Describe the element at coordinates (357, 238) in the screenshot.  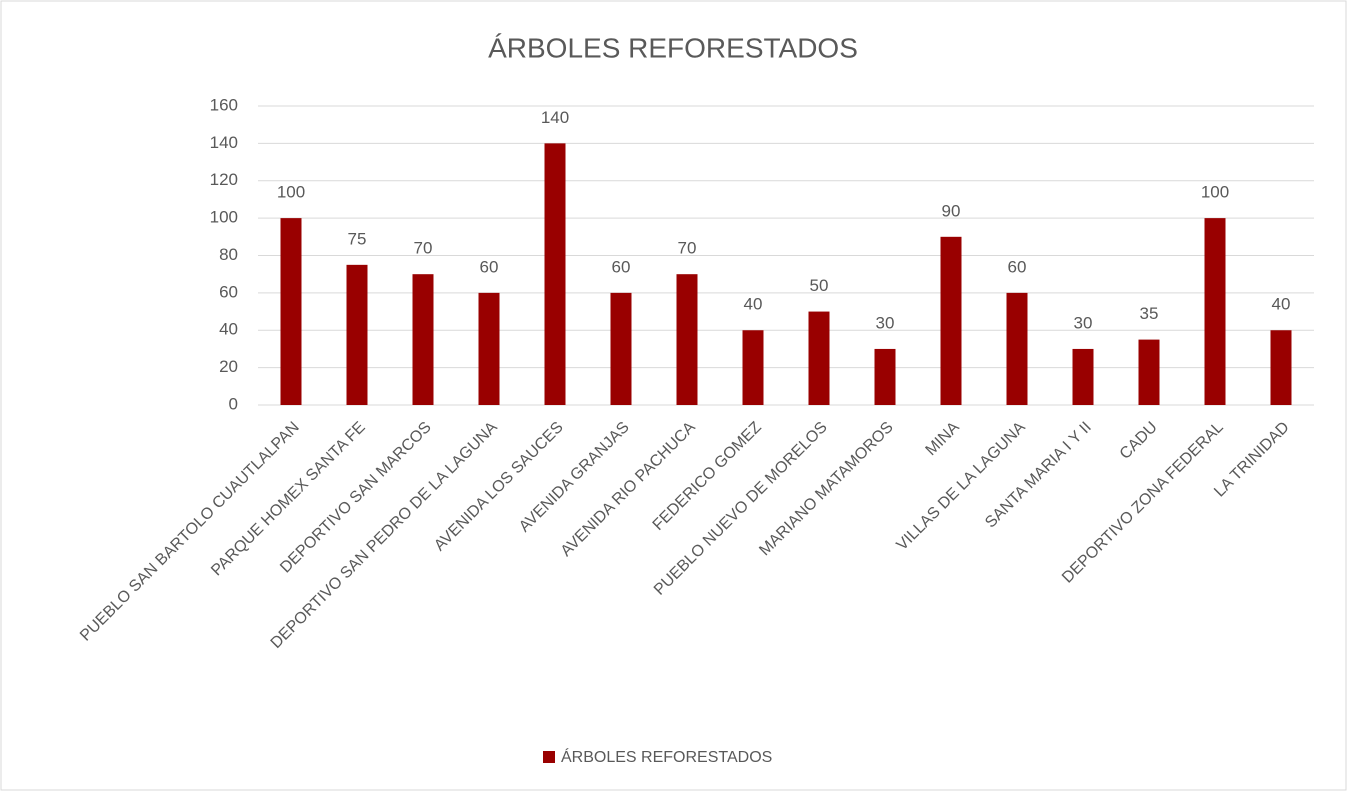
I see `data-label: 75` at that location.